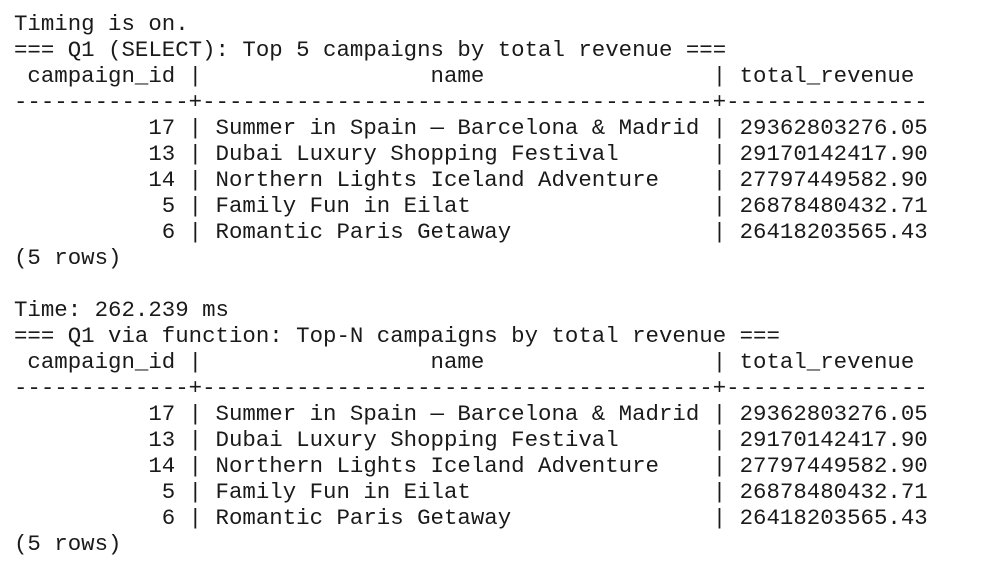 This screenshot has height=576, width=990. Describe the element at coordinates (121, 310) in the screenshot. I see `output-line: Time: 262.239 ms` at that location.